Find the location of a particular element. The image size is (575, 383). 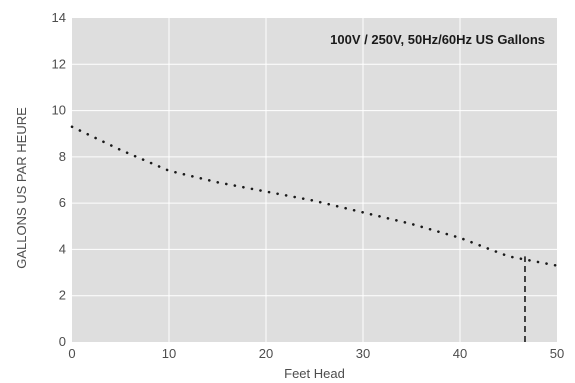

y-tick-label: 12 is located at coordinates (59, 63).